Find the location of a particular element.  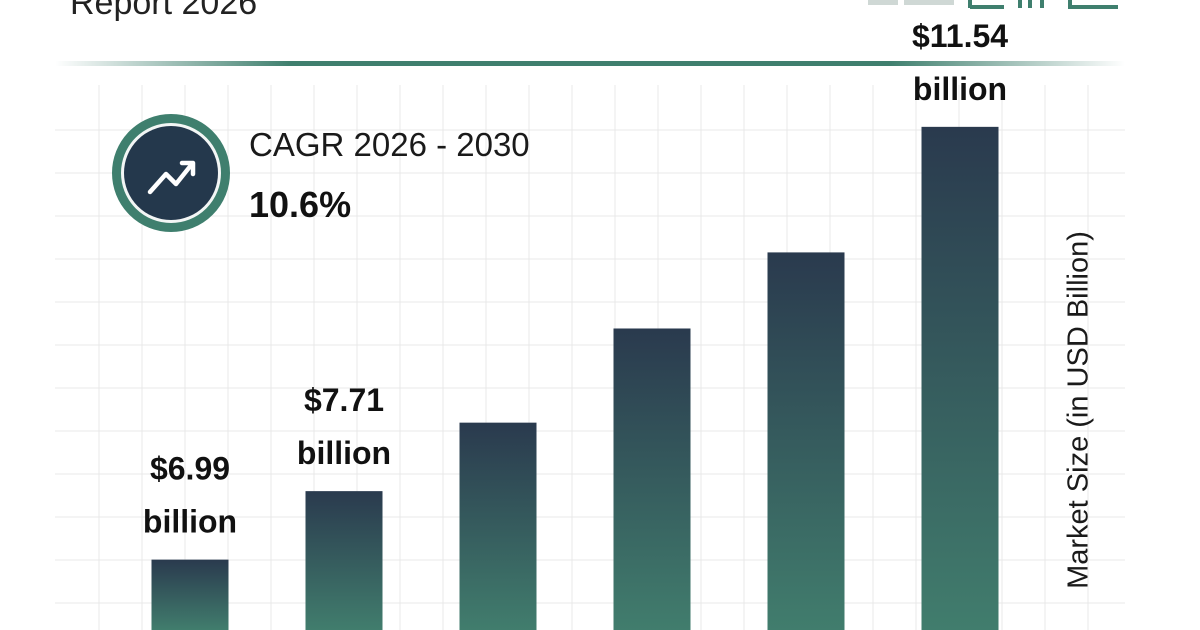

data-label-amount-6: $11.54 is located at coordinates (960, 36).